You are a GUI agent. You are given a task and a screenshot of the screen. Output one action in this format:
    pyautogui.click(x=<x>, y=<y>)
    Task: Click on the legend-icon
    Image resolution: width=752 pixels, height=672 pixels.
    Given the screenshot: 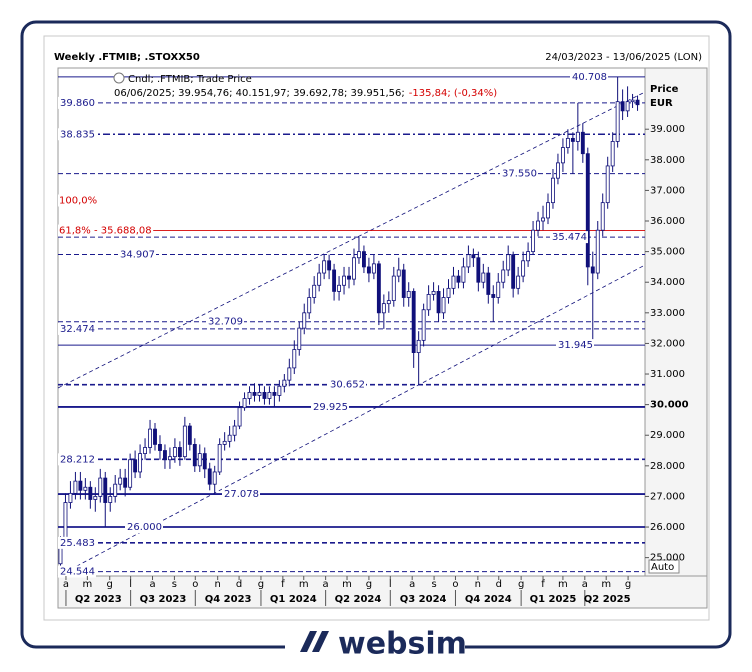 What is the action you would take?
    pyautogui.click(x=119, y=78)
    